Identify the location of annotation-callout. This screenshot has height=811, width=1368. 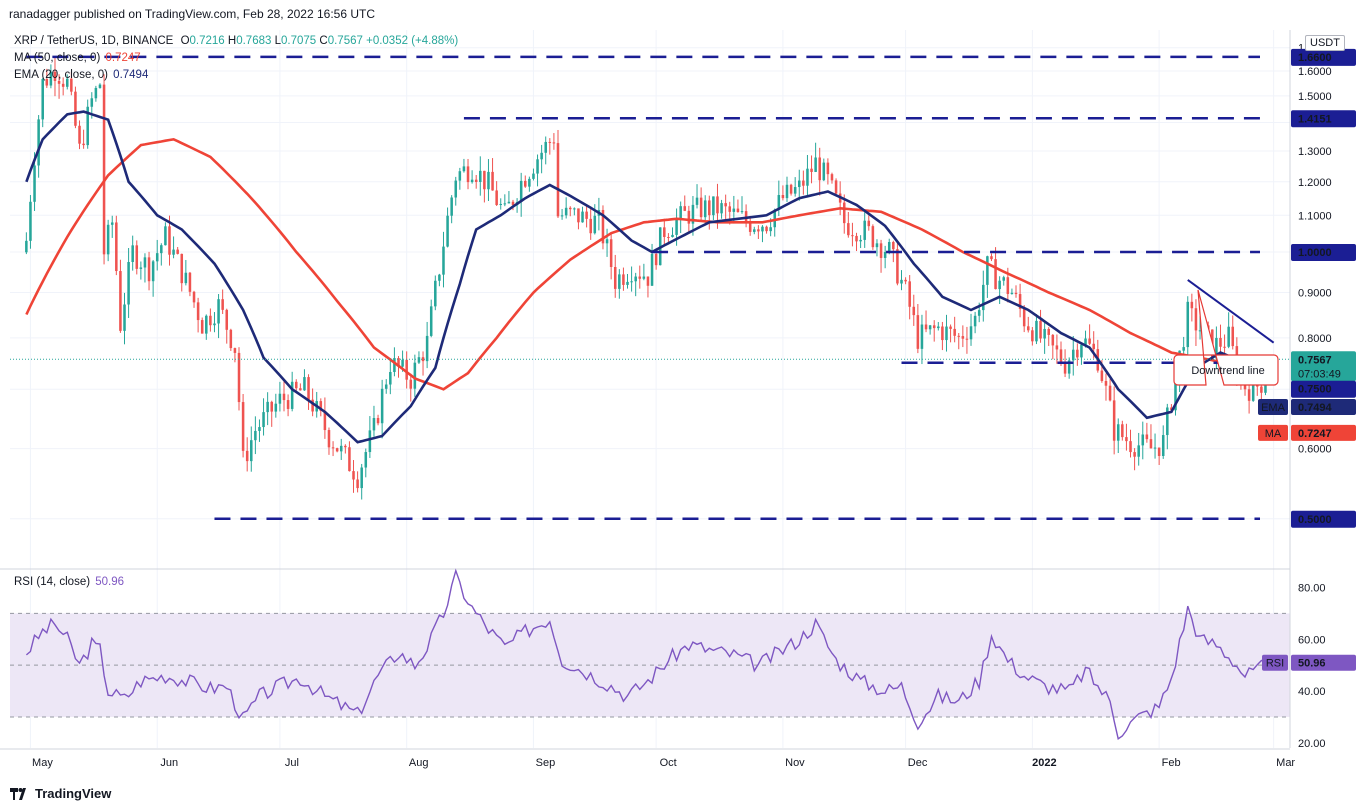
(1226, 337).